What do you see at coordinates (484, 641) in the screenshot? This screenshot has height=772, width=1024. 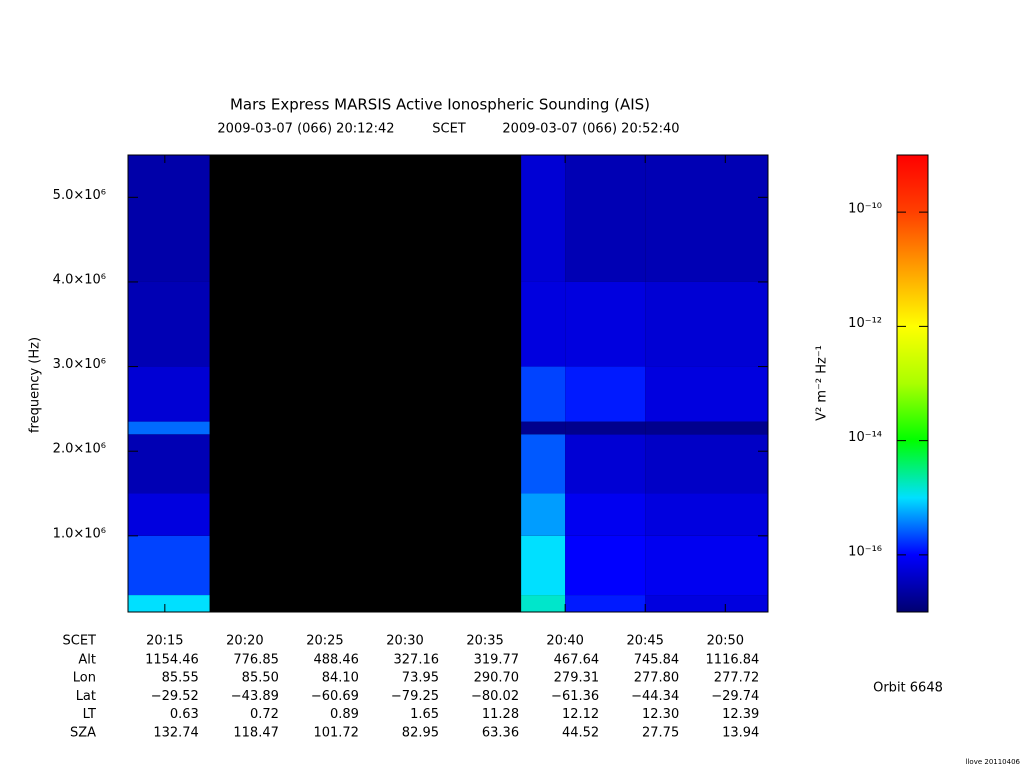 I see `x-tick-label: 20:35` at bounding box center [484, 641].